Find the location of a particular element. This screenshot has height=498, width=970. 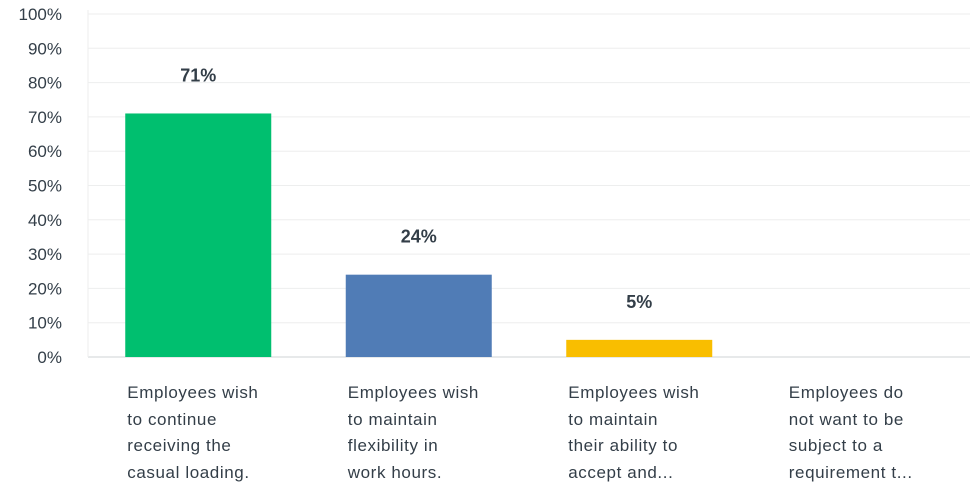

x-tick-label-line: Employees do is located at coordinates (846, 392).